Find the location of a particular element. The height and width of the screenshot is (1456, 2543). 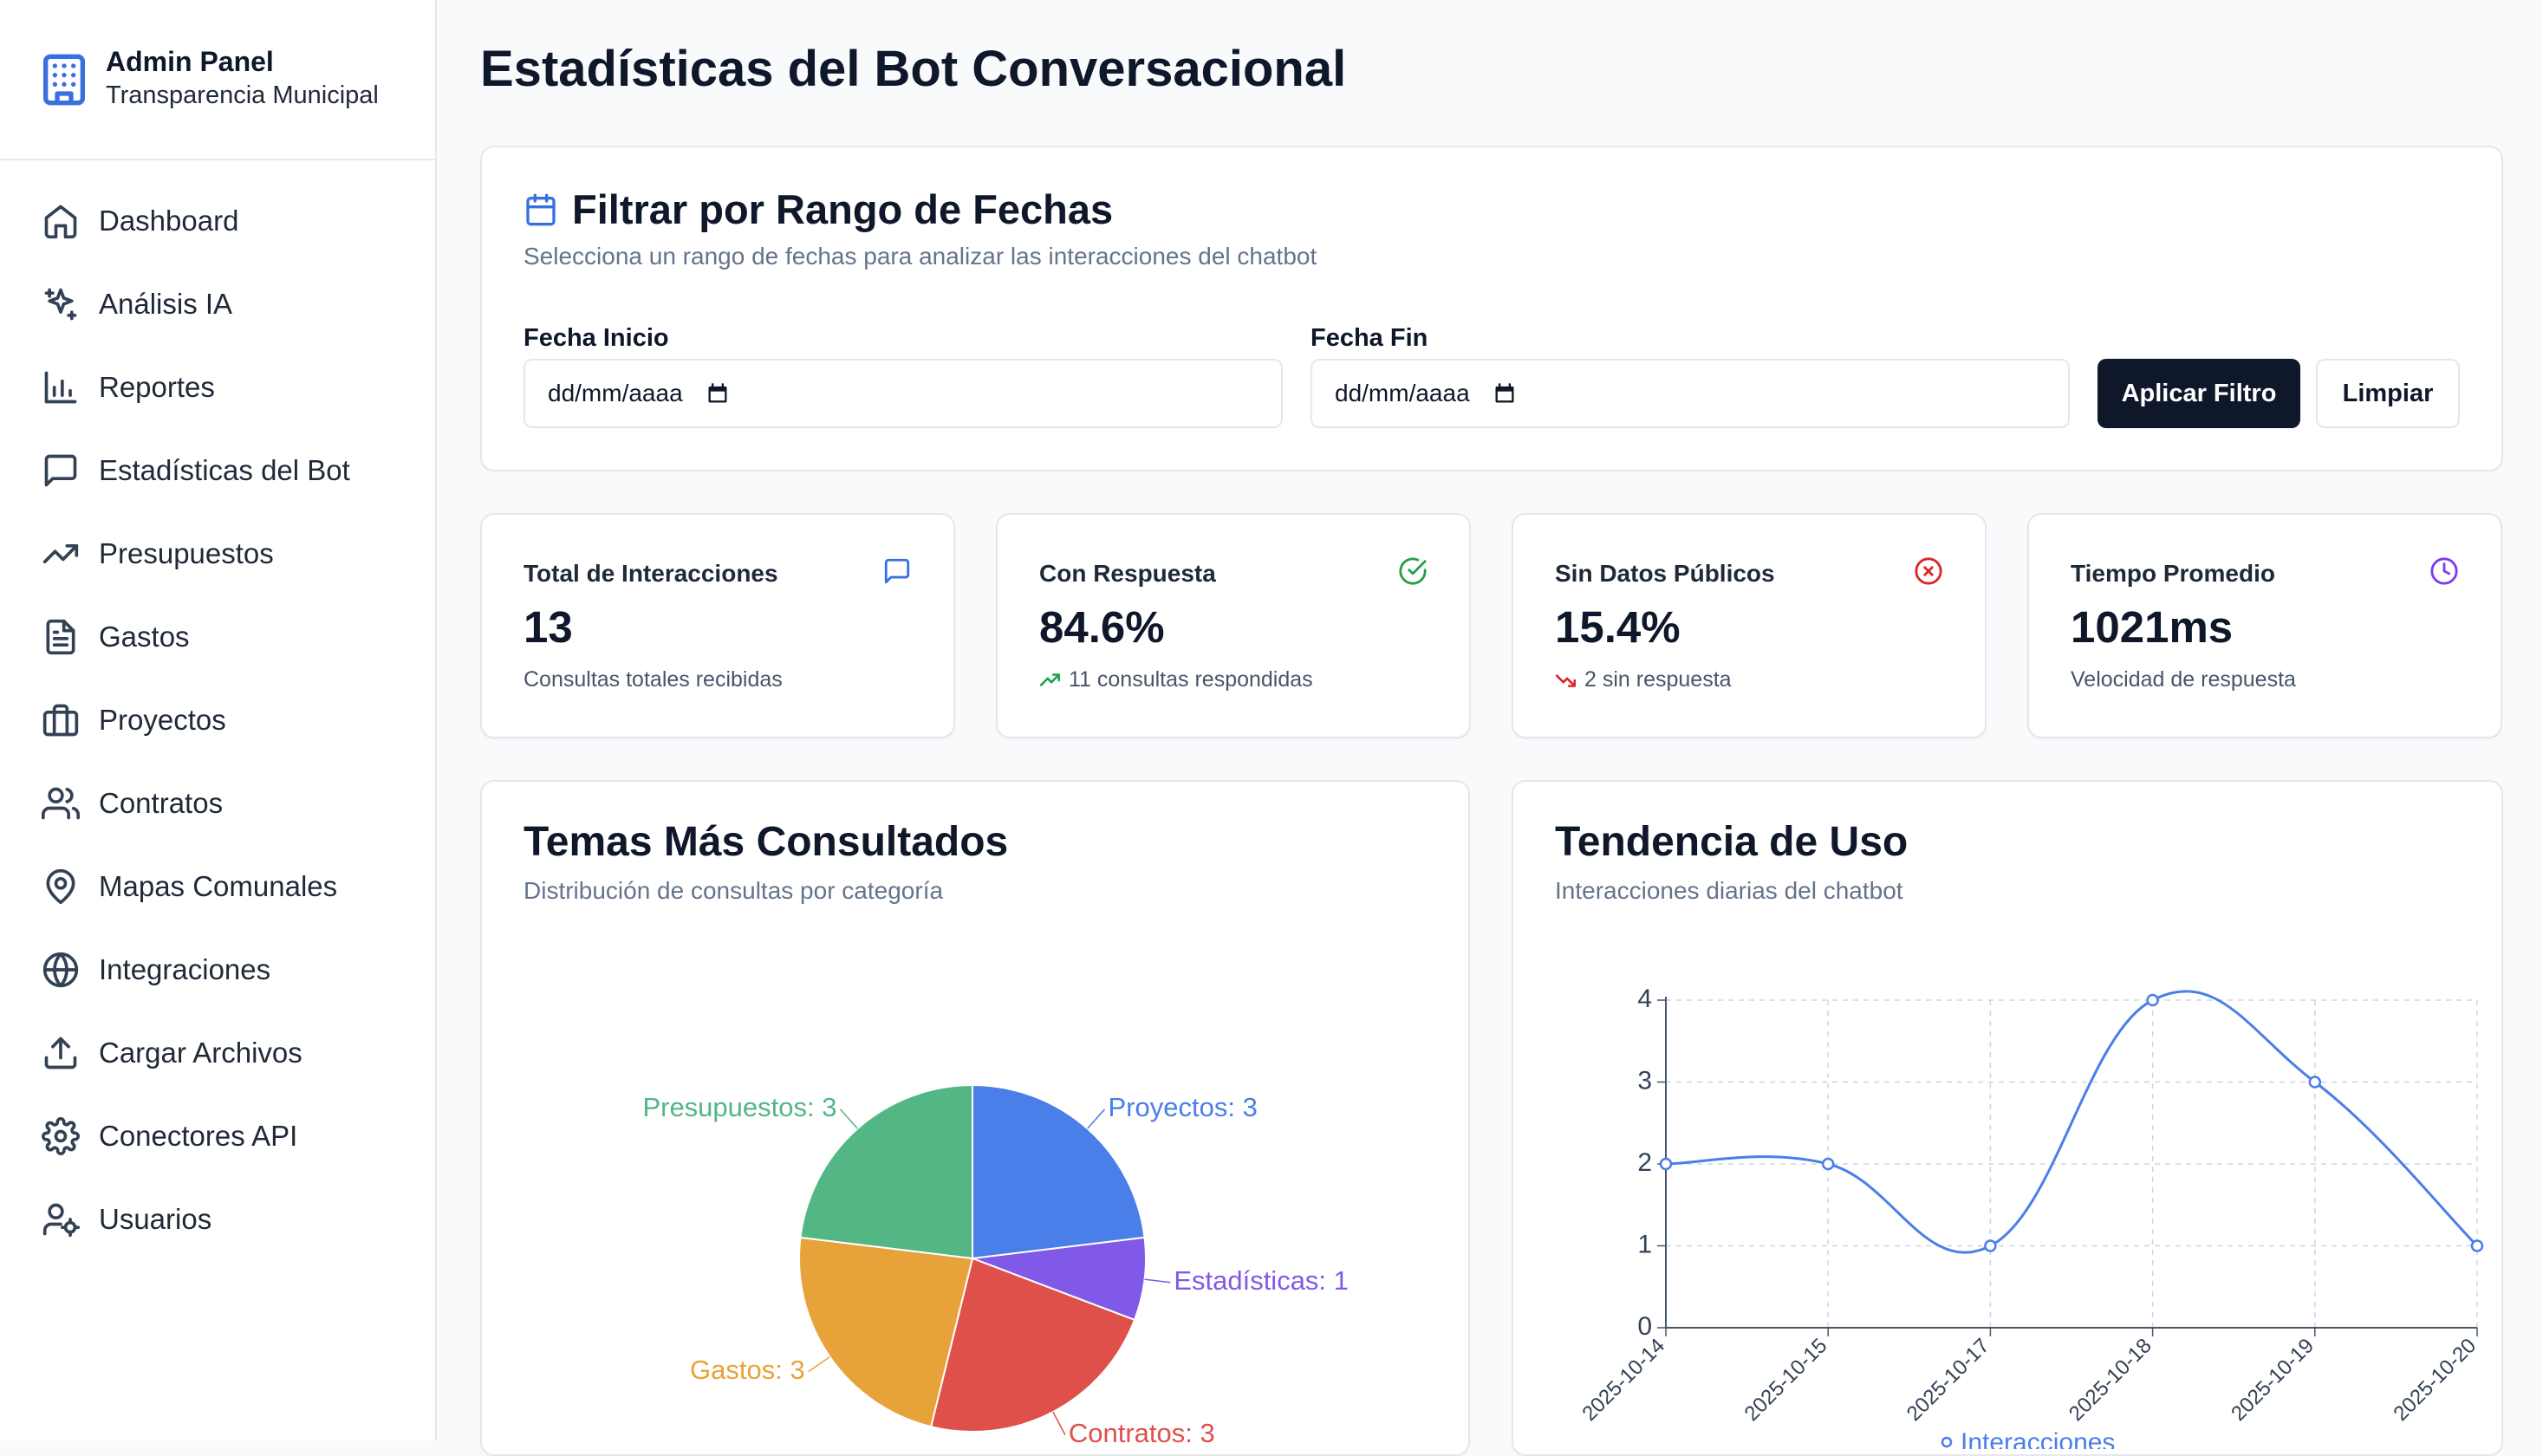

pie-slice-contratos is located at coordinates (1032, 1345).